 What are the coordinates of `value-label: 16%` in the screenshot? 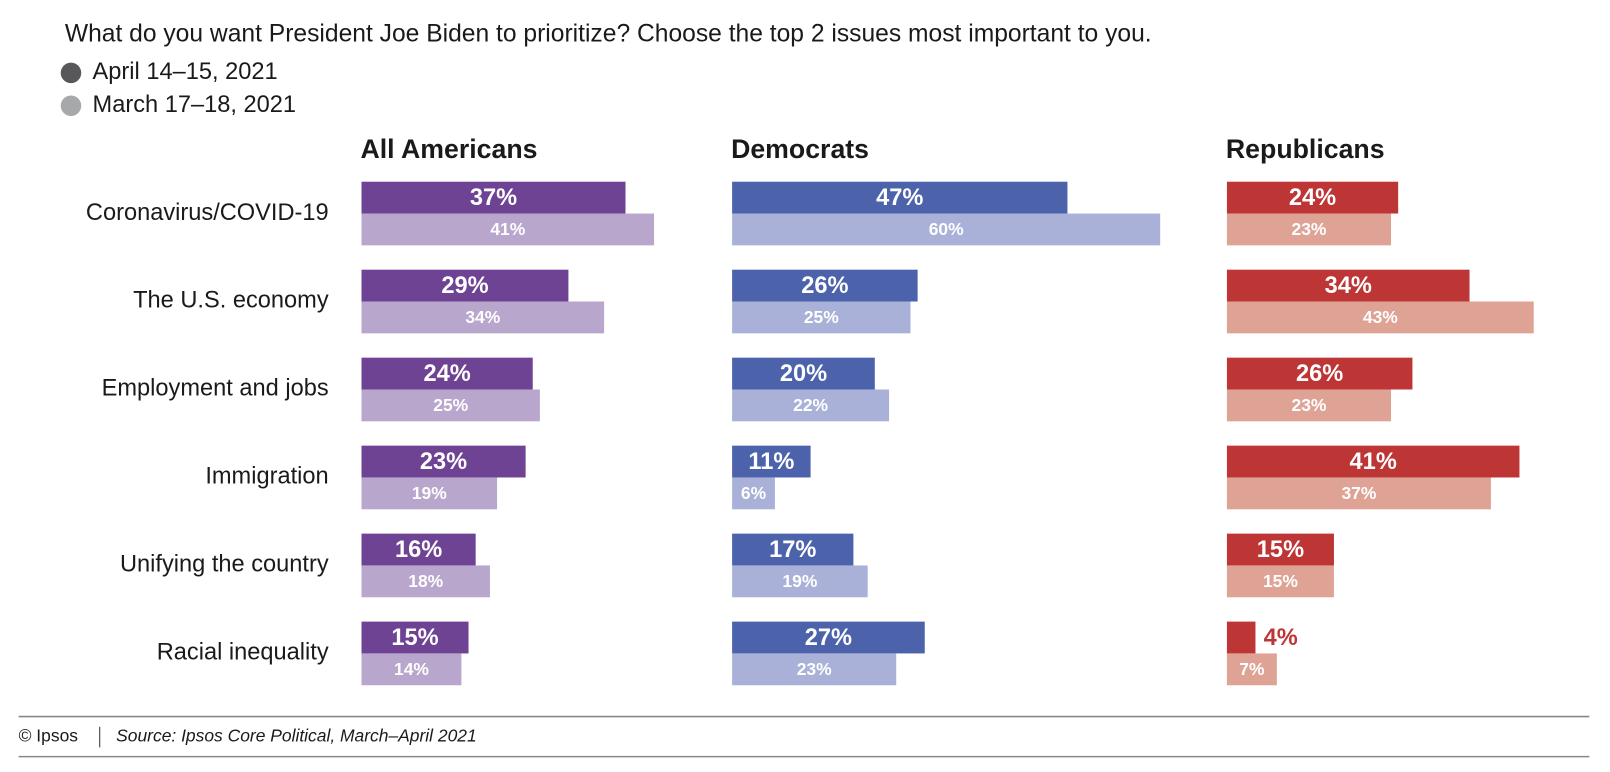 It's located at (418, 550).